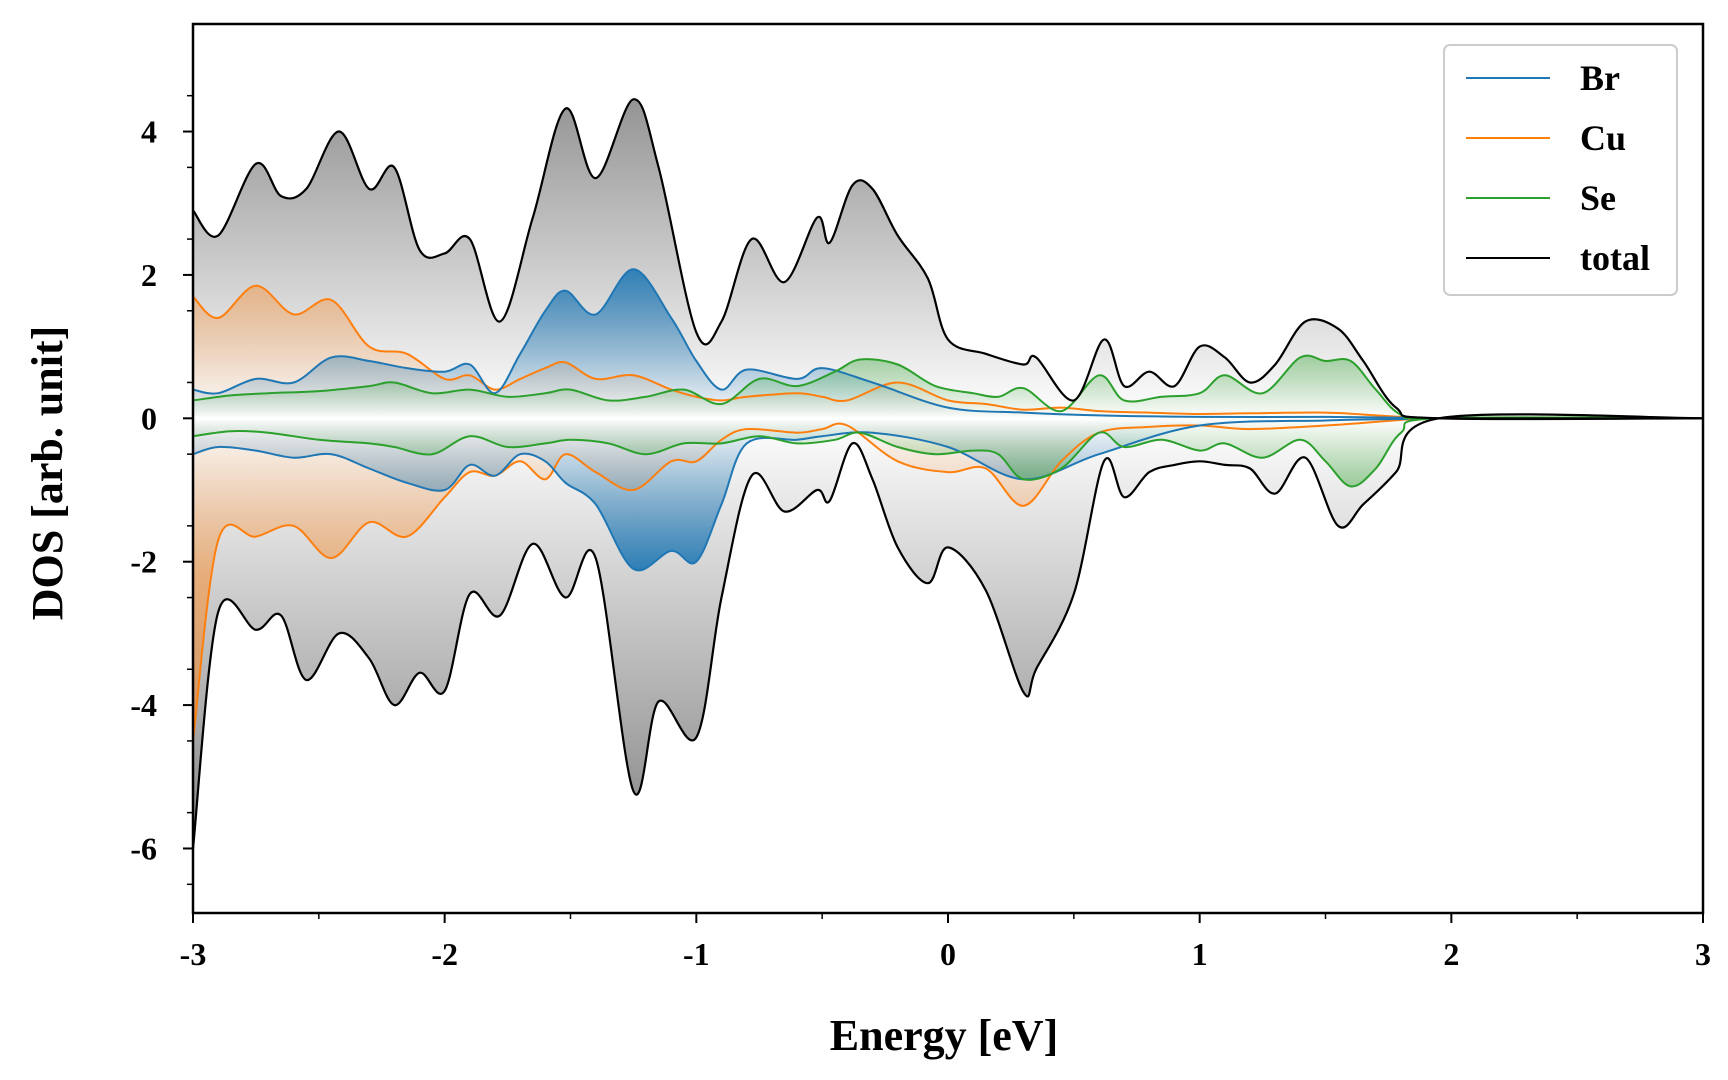 The width and height of the screenshot is (1728, 1080). What do you see at coordinates (444, 954) in the screenshot?
I see `x-tick-label: -2` at bounding box center [444, 954].